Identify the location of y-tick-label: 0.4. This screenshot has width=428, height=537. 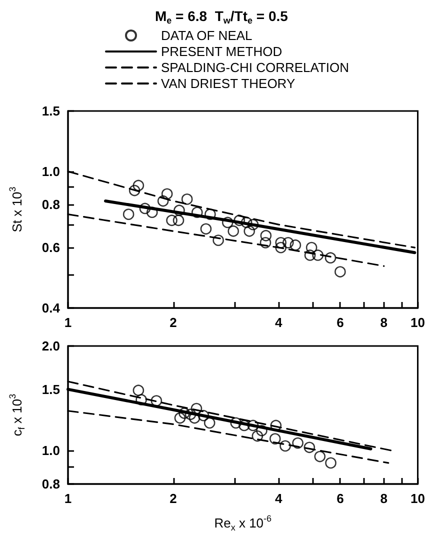
(51, 308).